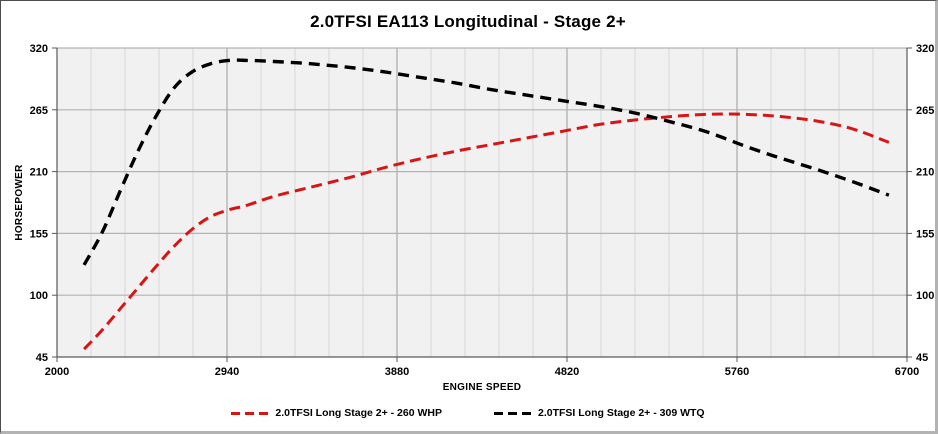 This screenshot has width=938, height=434. I want to click on legend-item-whp: 2.0TFSI Long Stage 2+ - 260 WHP, so click(336, 413).